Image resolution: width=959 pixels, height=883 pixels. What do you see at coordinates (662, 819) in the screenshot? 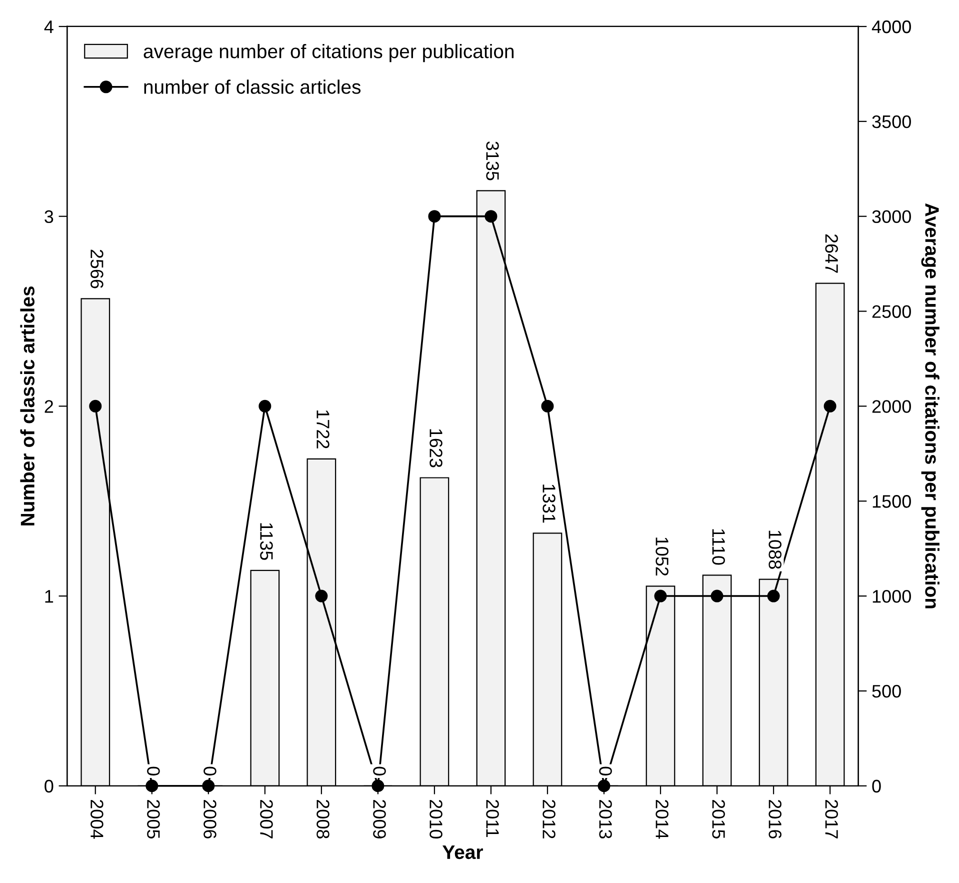
I see `x-tick-label: 2014` at bounding box center [662, 819].